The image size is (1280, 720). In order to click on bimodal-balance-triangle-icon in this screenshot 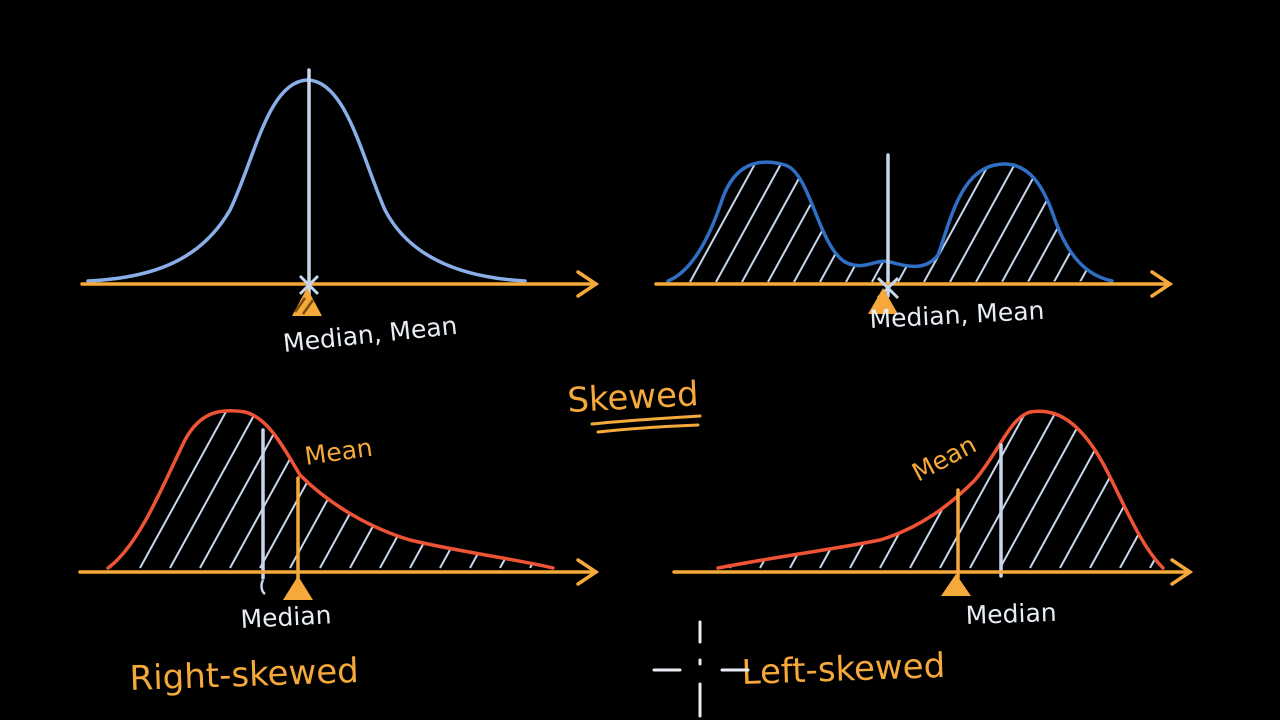, I will do `click(883, 301)`.